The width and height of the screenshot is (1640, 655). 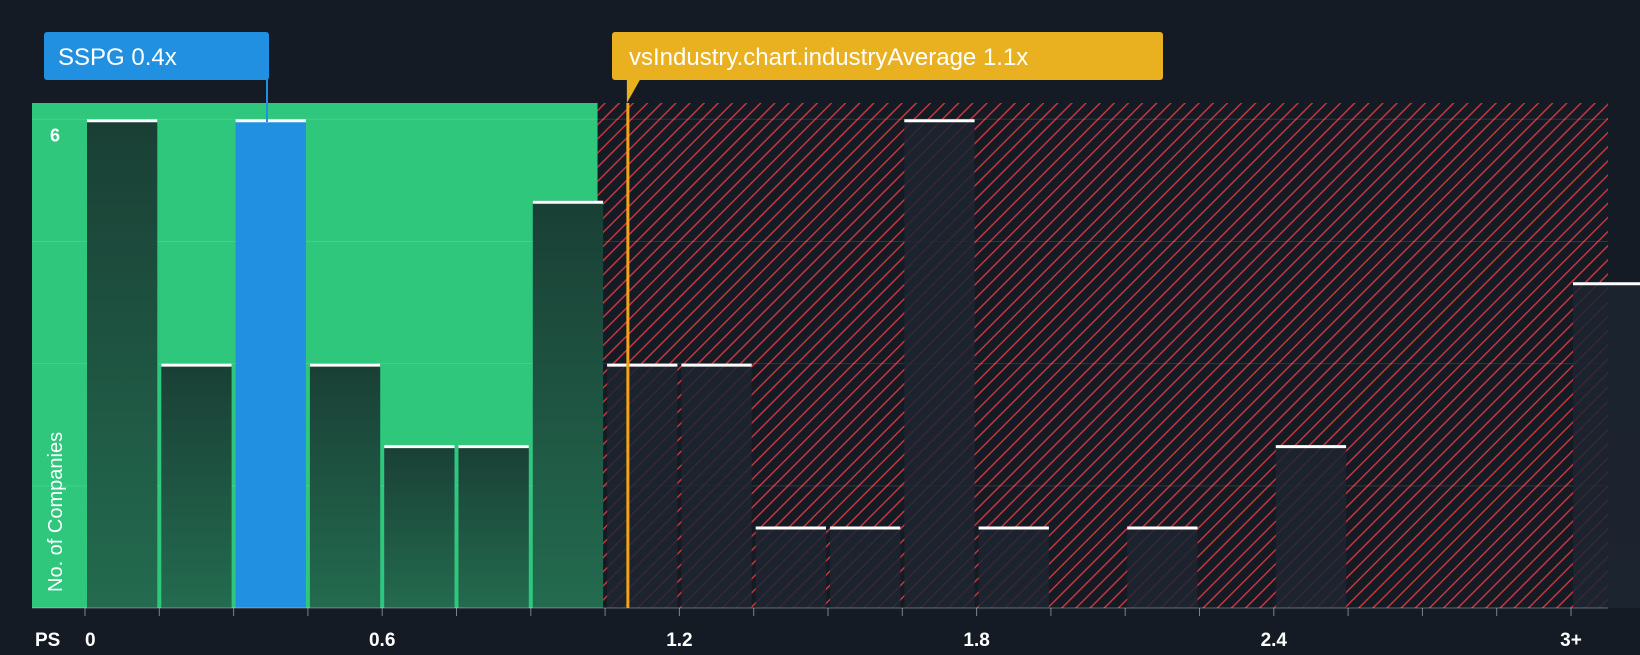 What do you see at coordinates (1274, 640) in the screenshot?
I see `x-tick-label-4: 2.4` at bounding box center [1274, 640].